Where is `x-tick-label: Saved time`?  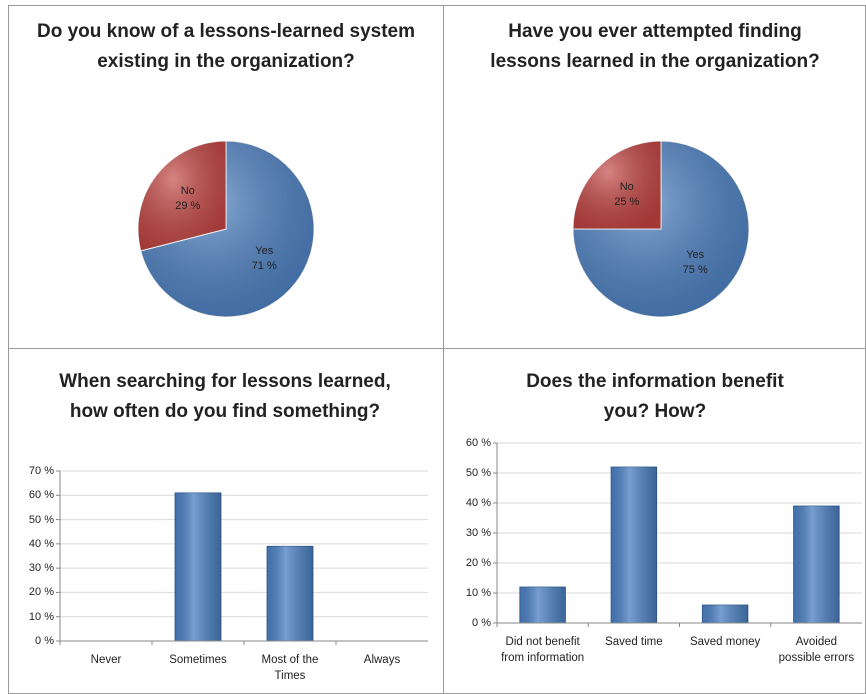
x-tick-label: Saved time is located at coordinates (634, 642).